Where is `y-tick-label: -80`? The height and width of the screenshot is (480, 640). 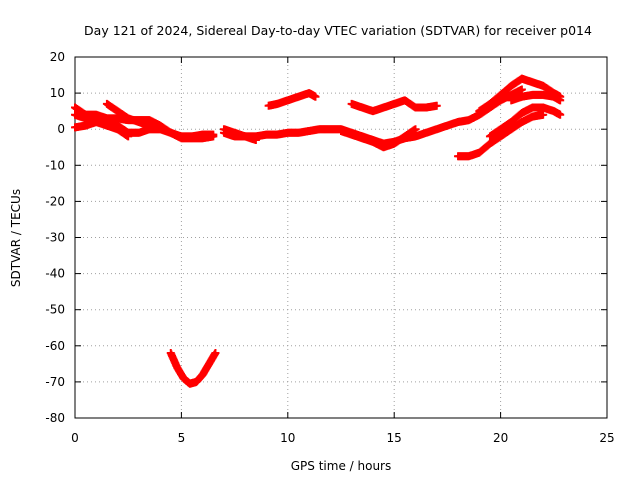 y-tick-label: -80 is located at coordinates (55, 418).